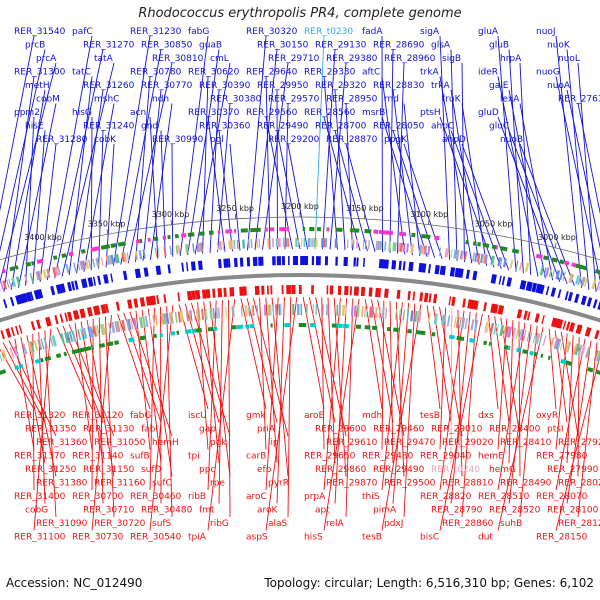 This screenshot has width=600, height=600. Describe the element at coordinates (98, 497) in the screenshot. I see `gene-label: RER_30700` at that location.